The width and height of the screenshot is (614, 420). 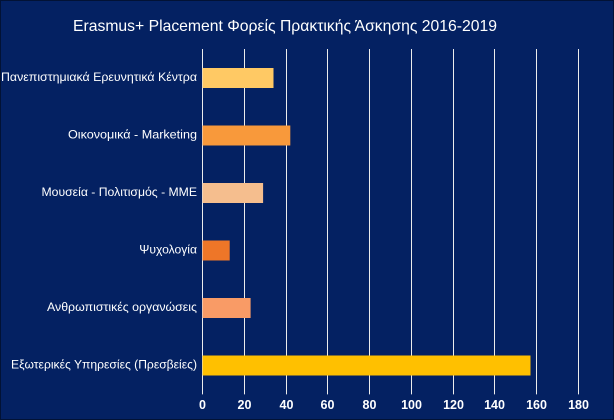 What do you see at coordinates (328, 405) in the screenshot?
I see `svg-text: 60` at bounding box center [328, 405].